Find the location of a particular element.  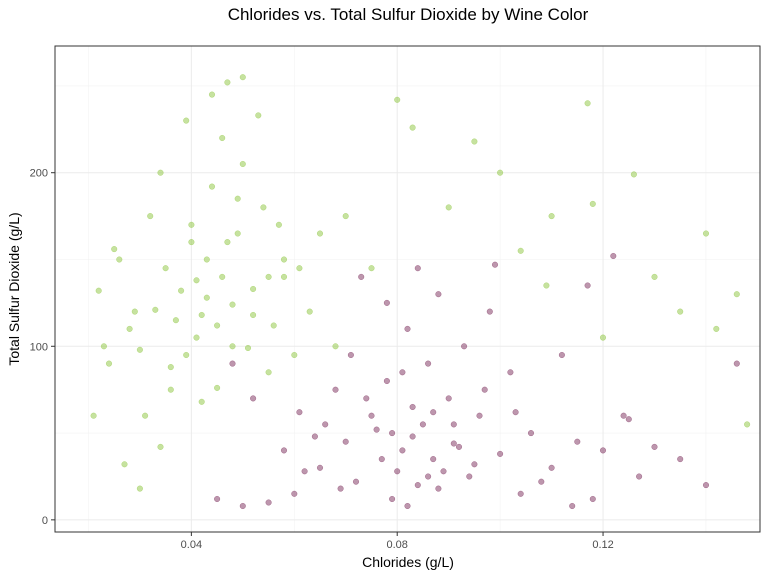

y-tick-label: 200 is located at coordinates (39, 174).